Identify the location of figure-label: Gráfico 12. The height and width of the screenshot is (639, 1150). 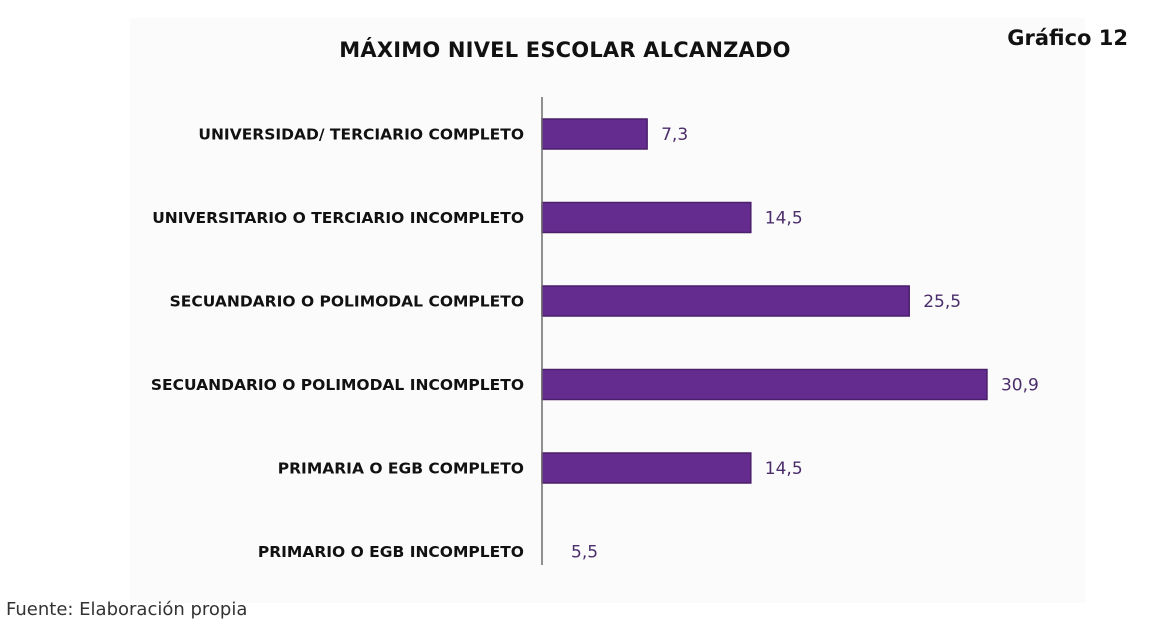
(1067, 38).